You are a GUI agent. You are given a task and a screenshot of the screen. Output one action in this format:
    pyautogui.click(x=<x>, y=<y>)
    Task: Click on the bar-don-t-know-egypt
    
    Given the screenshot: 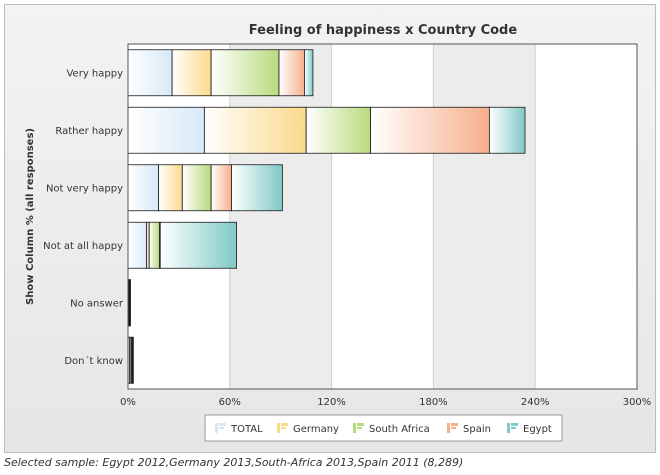 What is the action you would take?
    pyautogui.click(x=133, y=360)
    